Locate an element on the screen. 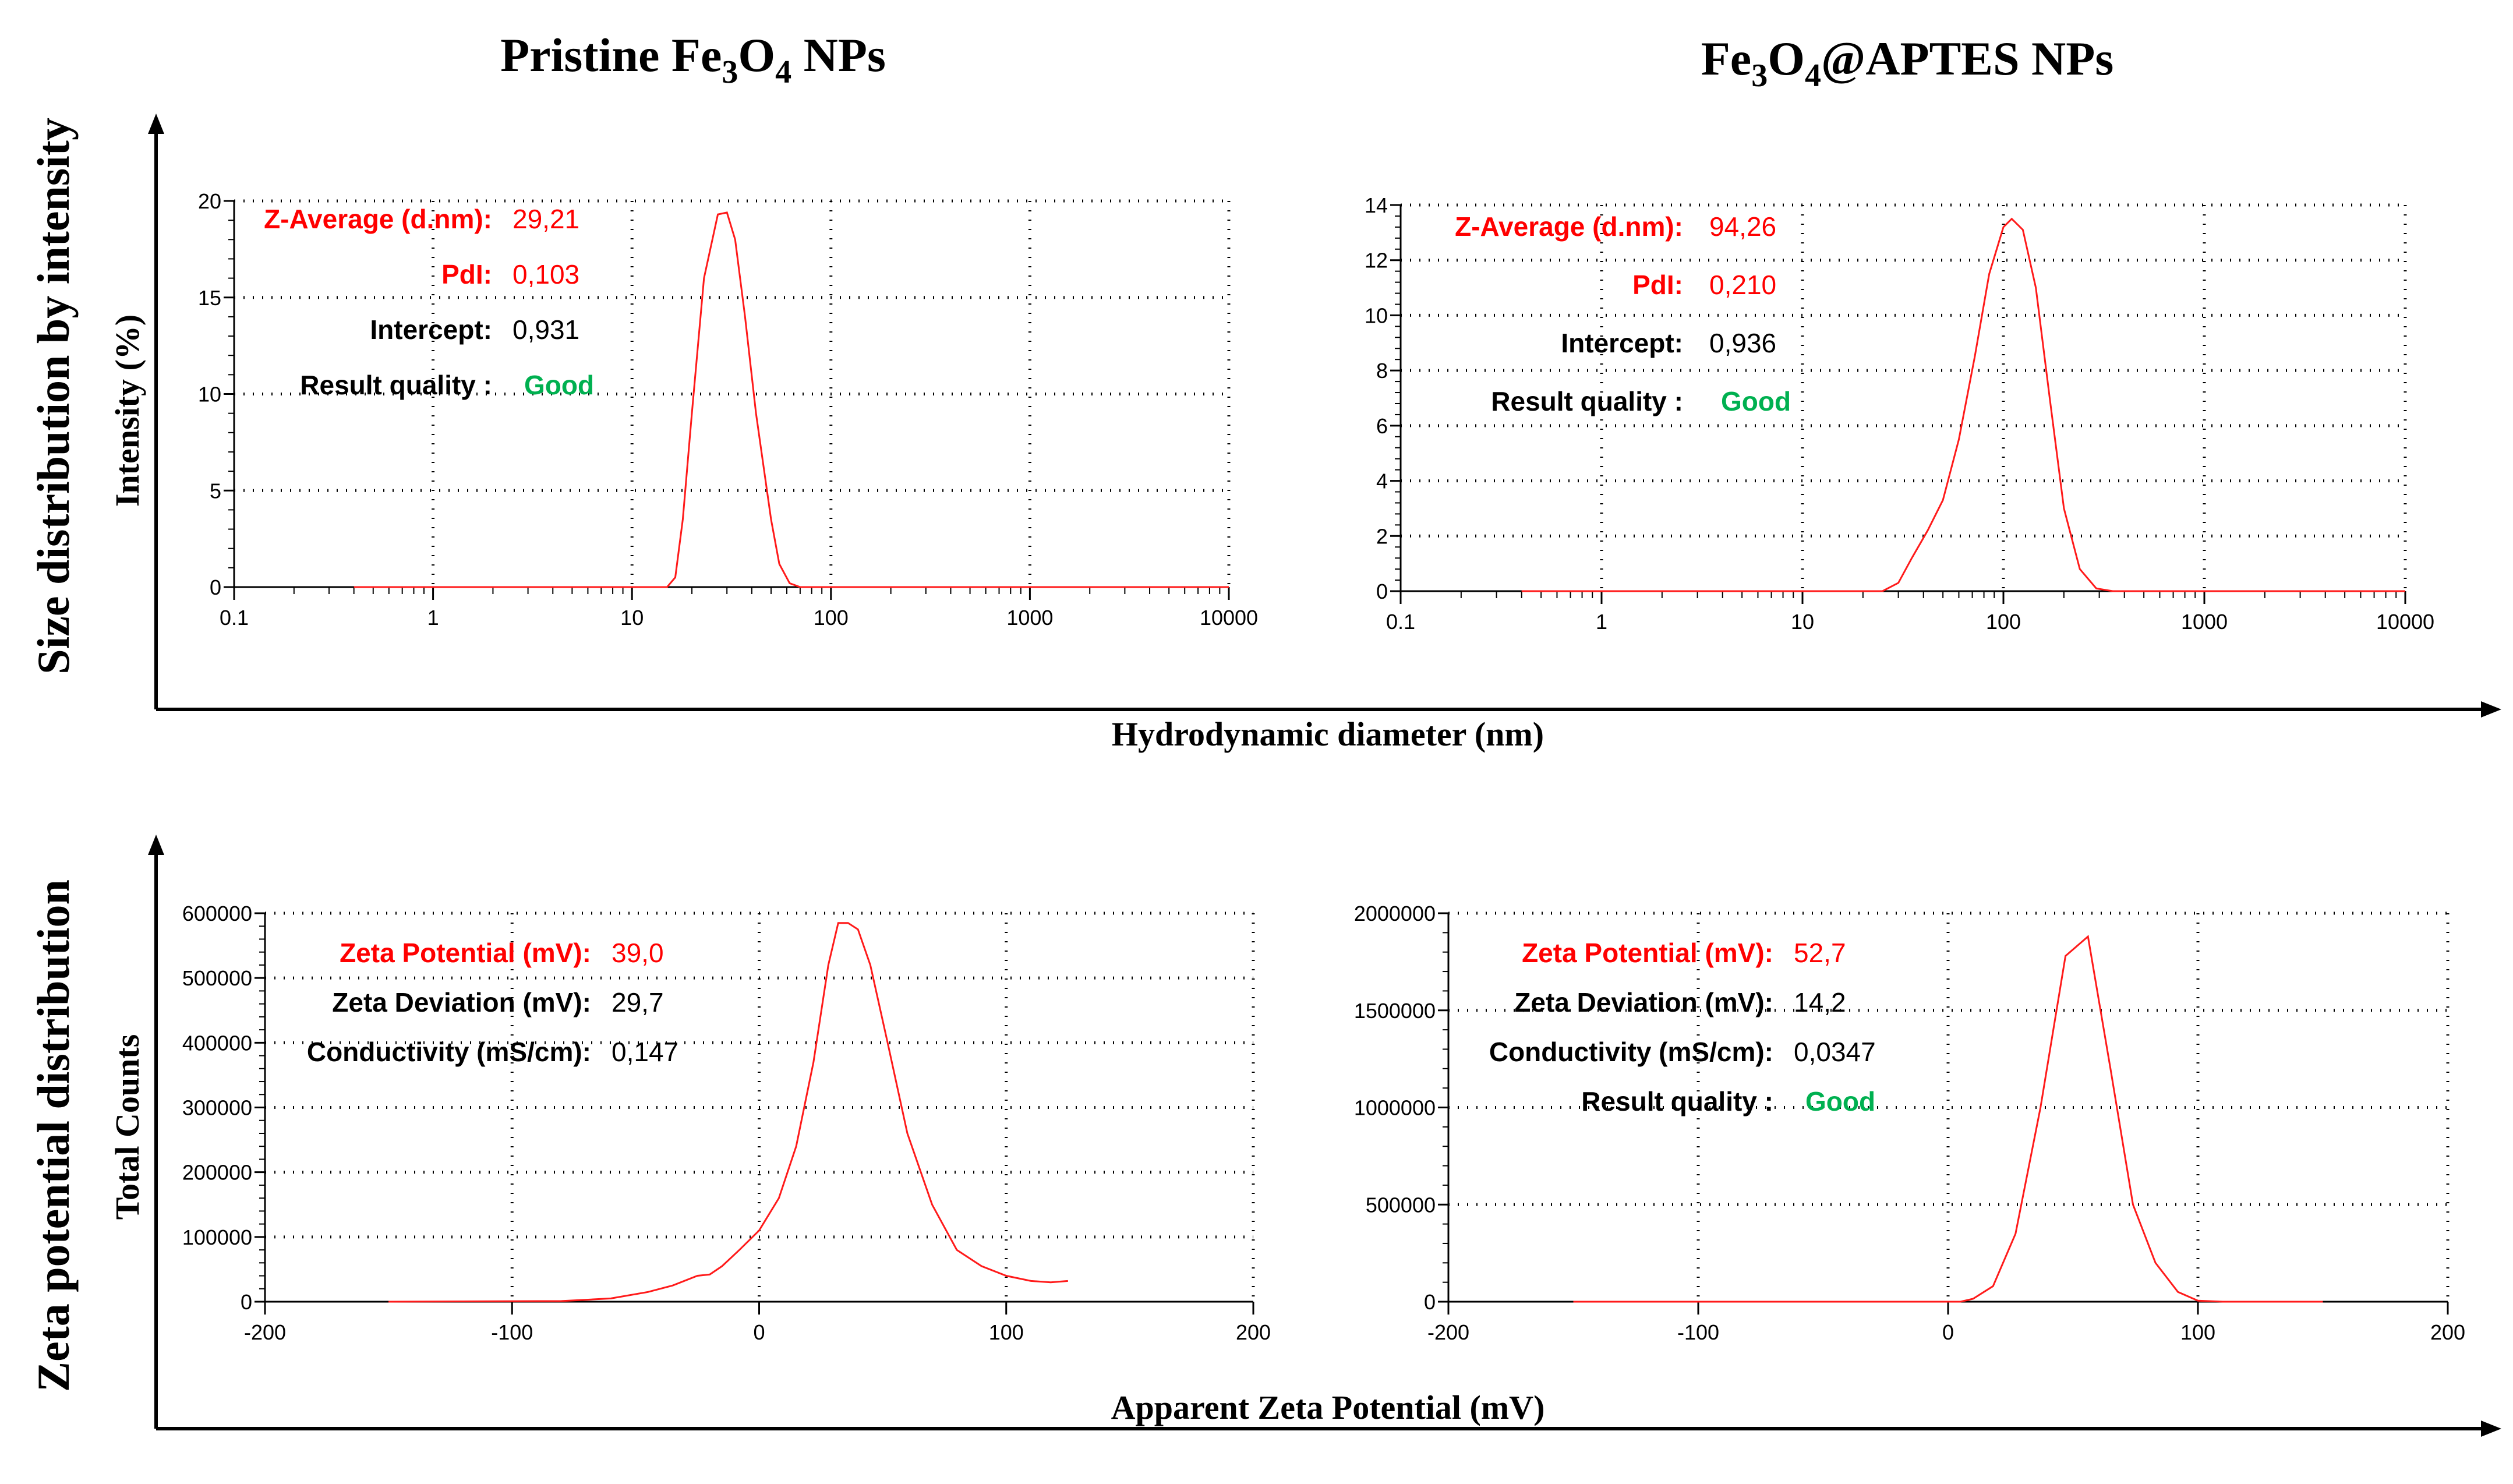  y-tick-label: 100000 is located at coordinates (217, 1237).